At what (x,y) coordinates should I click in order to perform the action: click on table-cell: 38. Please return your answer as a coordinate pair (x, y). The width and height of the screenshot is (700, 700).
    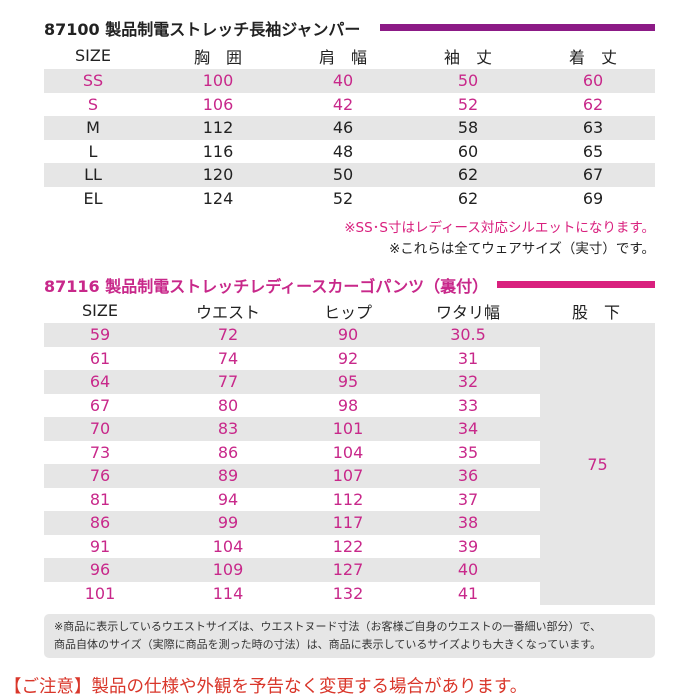
    Looking at the image, I should click on (468, 523).